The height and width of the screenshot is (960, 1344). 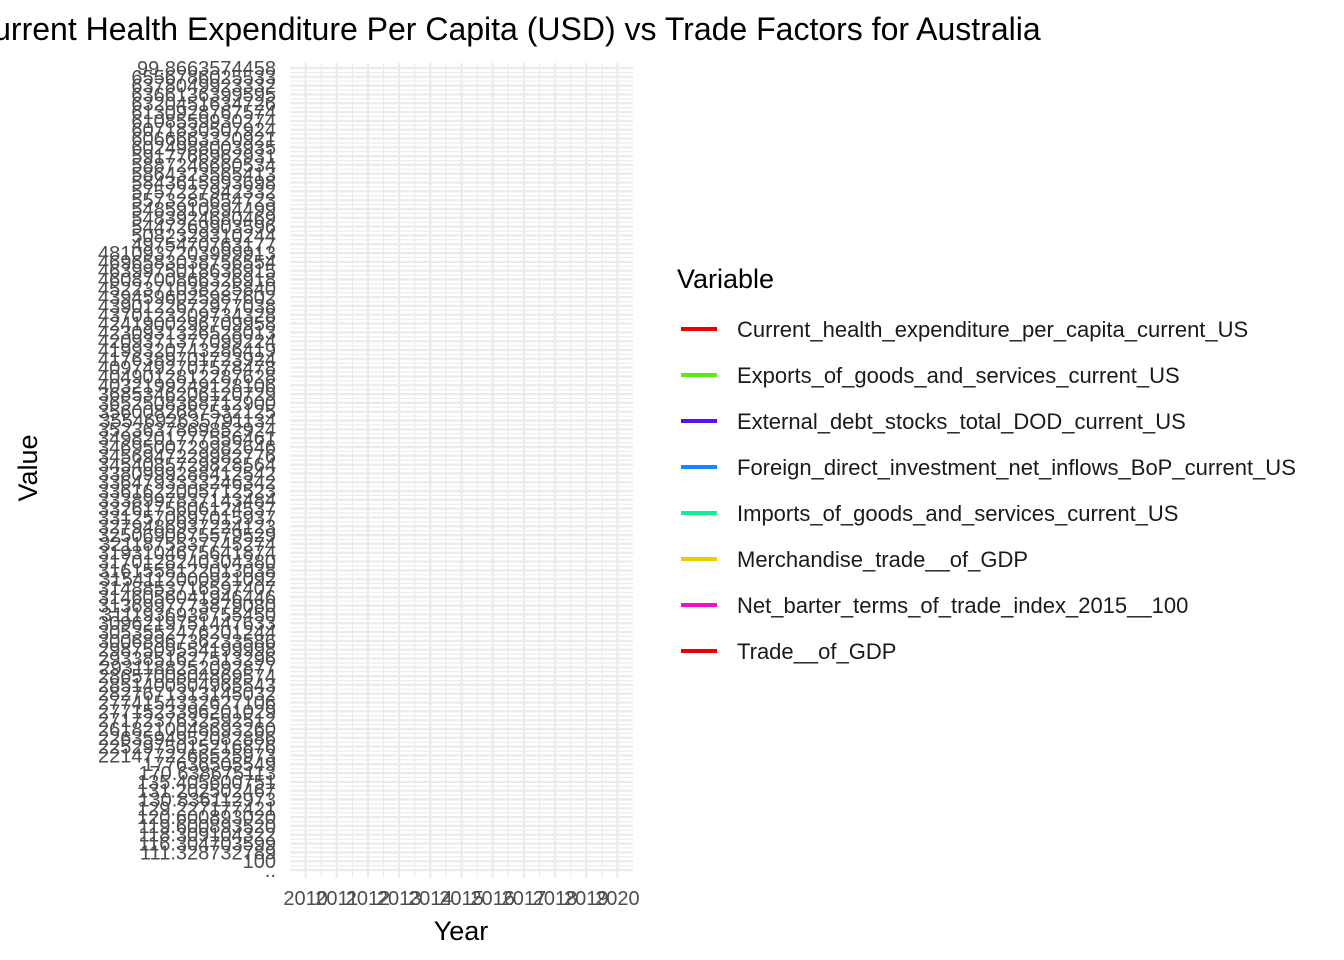 I want to click on y-tick-label: 3456947229982776, so click(x=187, y=457).